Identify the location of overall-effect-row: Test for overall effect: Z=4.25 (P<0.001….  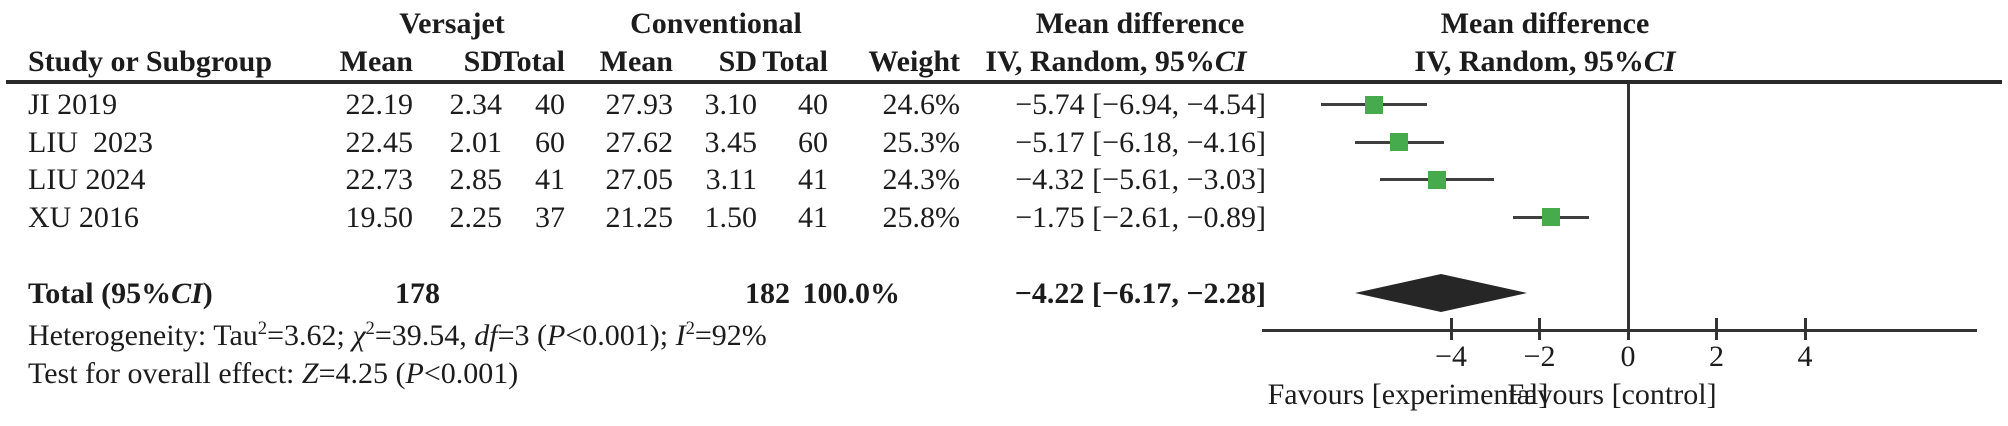
(1004, 373).